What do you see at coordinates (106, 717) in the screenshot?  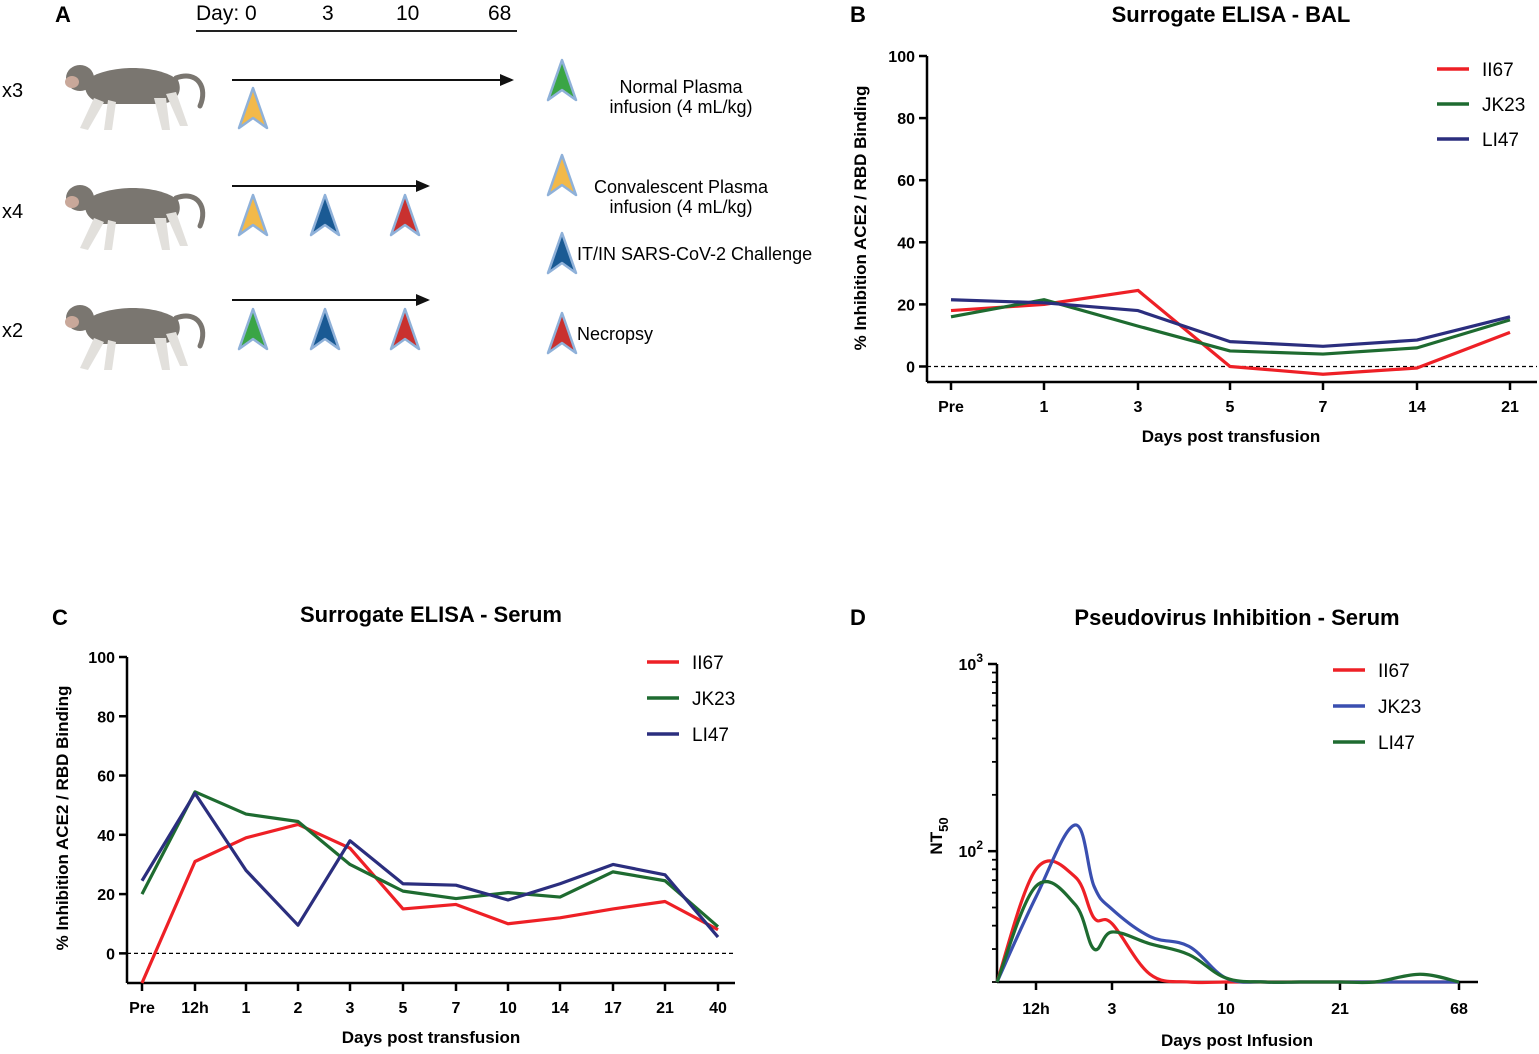 I see `chart-c-ytick-label-80: 80` at bounding box center [106, 717].